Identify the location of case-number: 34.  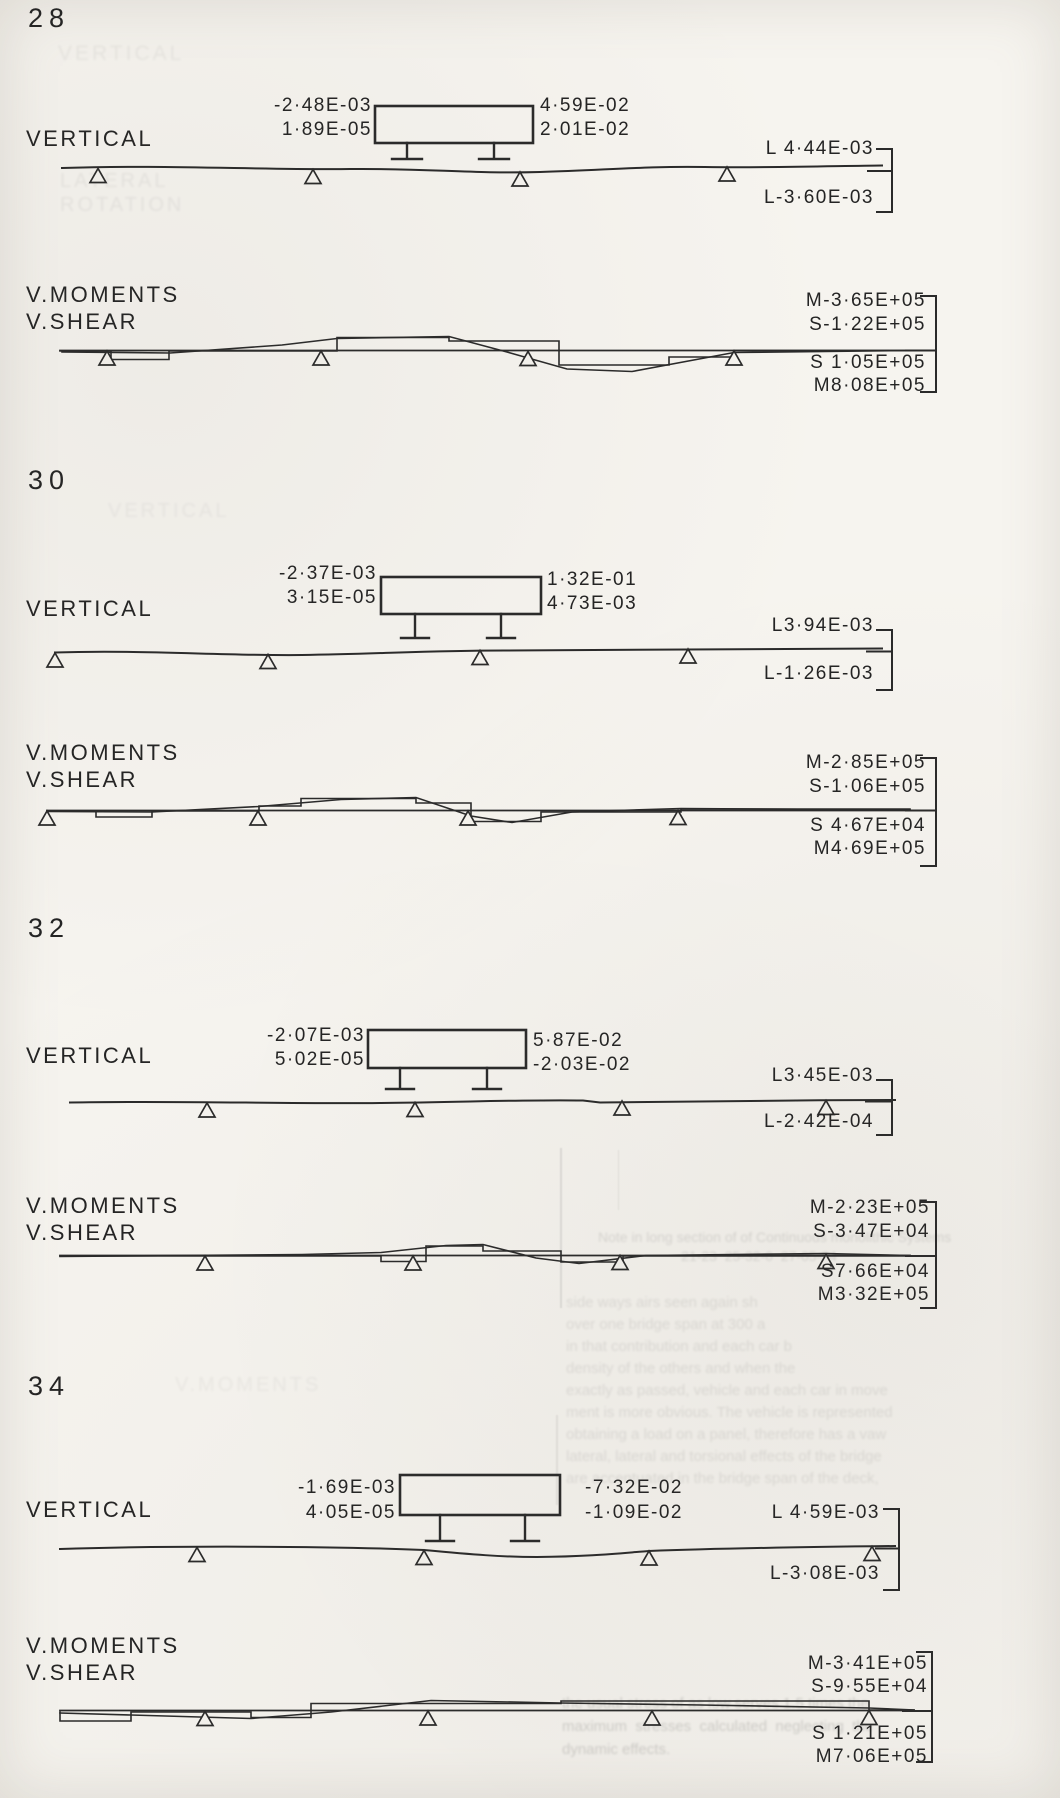
(49, 1386).